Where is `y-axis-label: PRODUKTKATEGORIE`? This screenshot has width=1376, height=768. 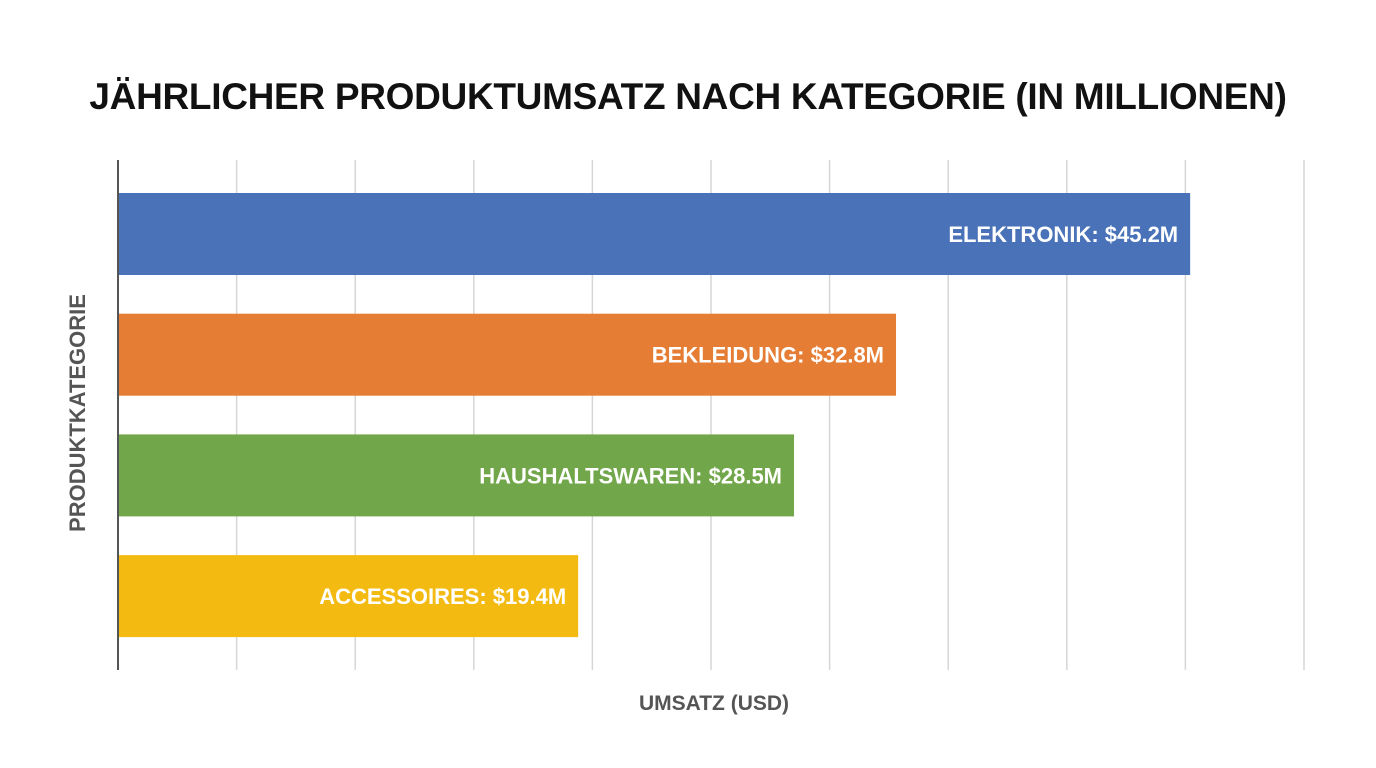
y-axis-label: PRODUKTKATEGORIE is located at coordinates (77, 413).